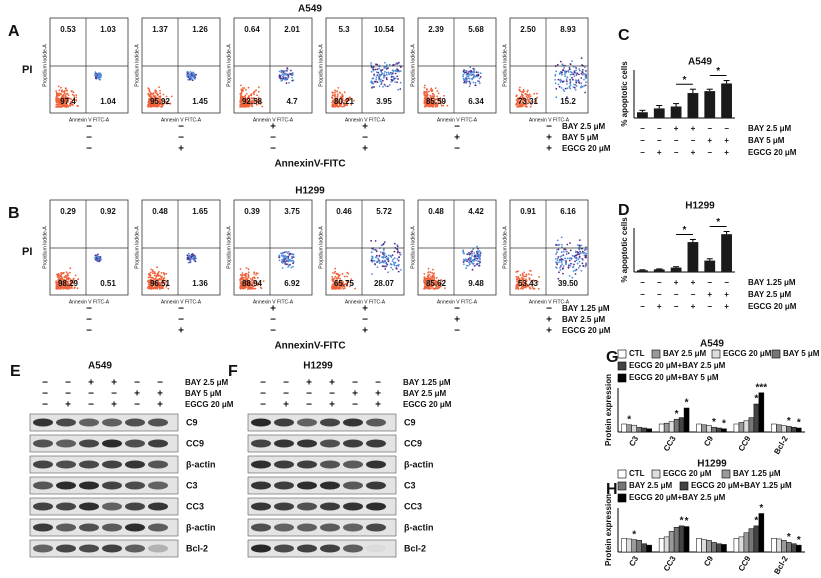 The height and width of the screenshot is (578, 821). Describe the element at coordinates (424, 393) in the screenshot. I see `treatment-label: BAY 2.5 μM` at that location.